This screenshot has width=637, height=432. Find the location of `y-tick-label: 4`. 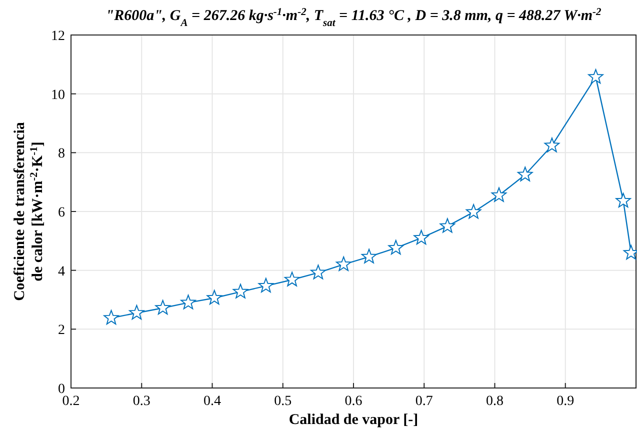

y-tick-label: 4 is located at coordinates (61, 272).